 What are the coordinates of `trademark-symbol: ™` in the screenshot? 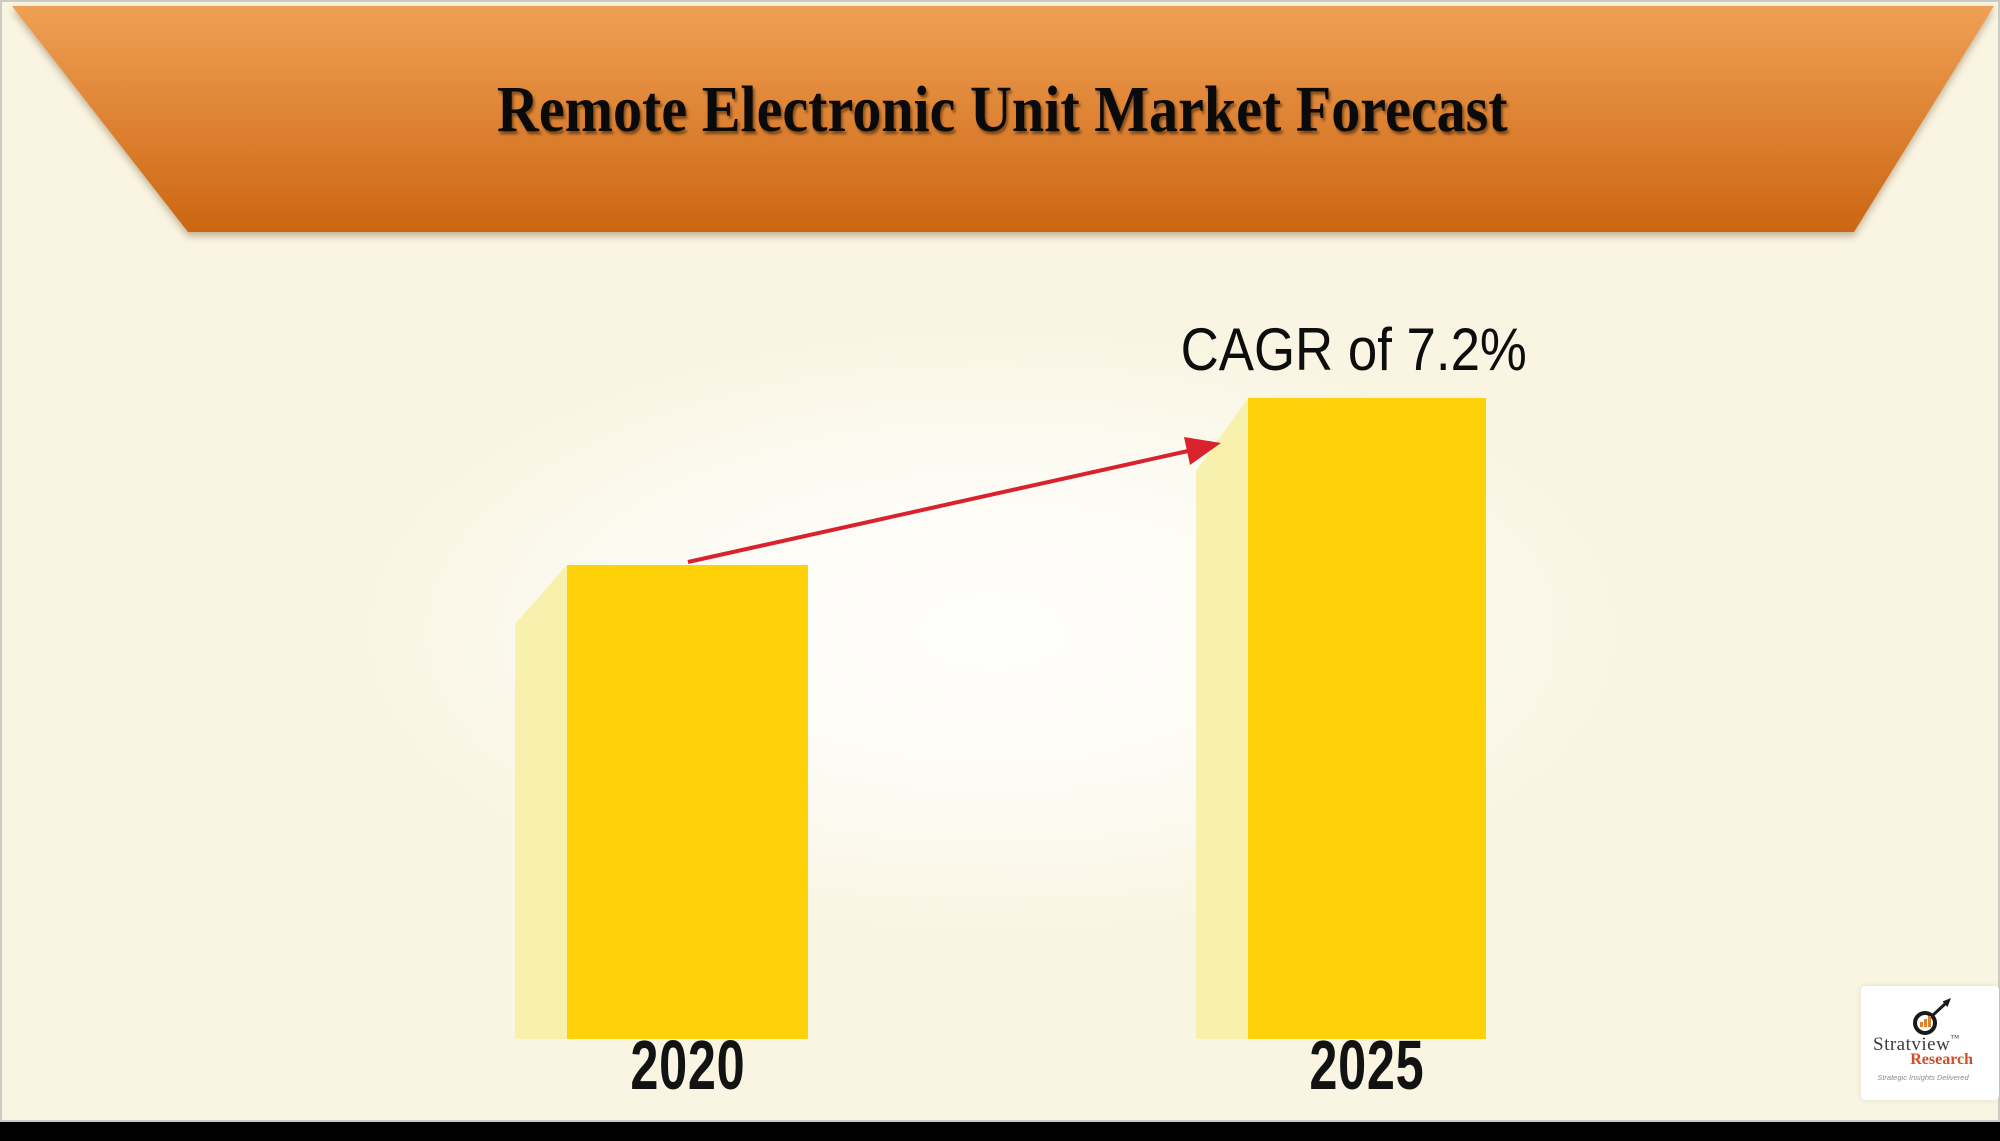 It's located at (1955, 1038).